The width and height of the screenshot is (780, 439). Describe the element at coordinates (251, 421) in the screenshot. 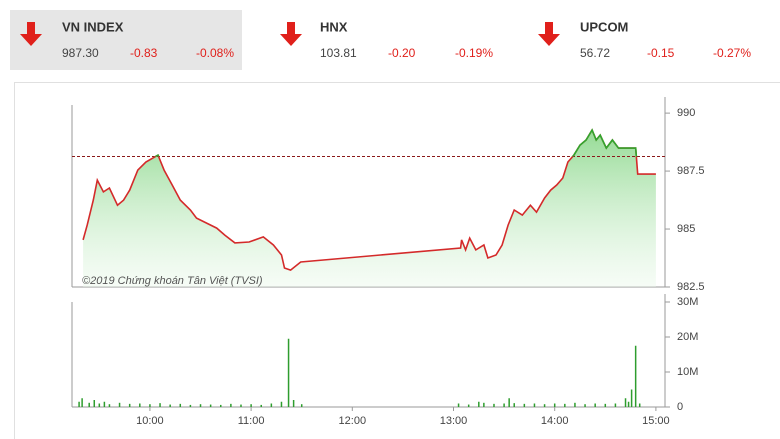

I see `x-tick-label: 11:00` at that location.